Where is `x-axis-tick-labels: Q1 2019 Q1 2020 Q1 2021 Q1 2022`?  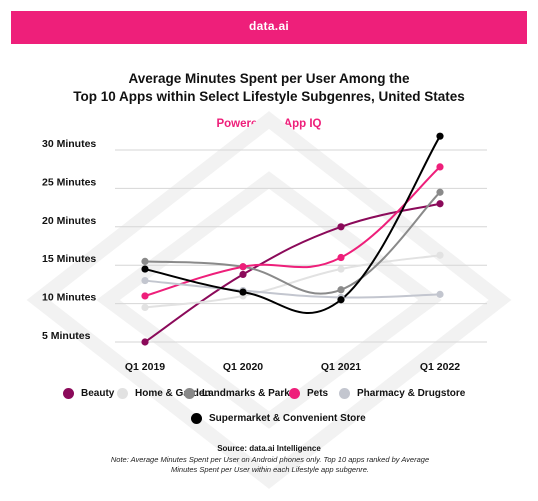 x-axis-tick-labels: Q1 2019 Q1 2020 Q1 2021 Q1 2022 is located at coordinates (292, 367).